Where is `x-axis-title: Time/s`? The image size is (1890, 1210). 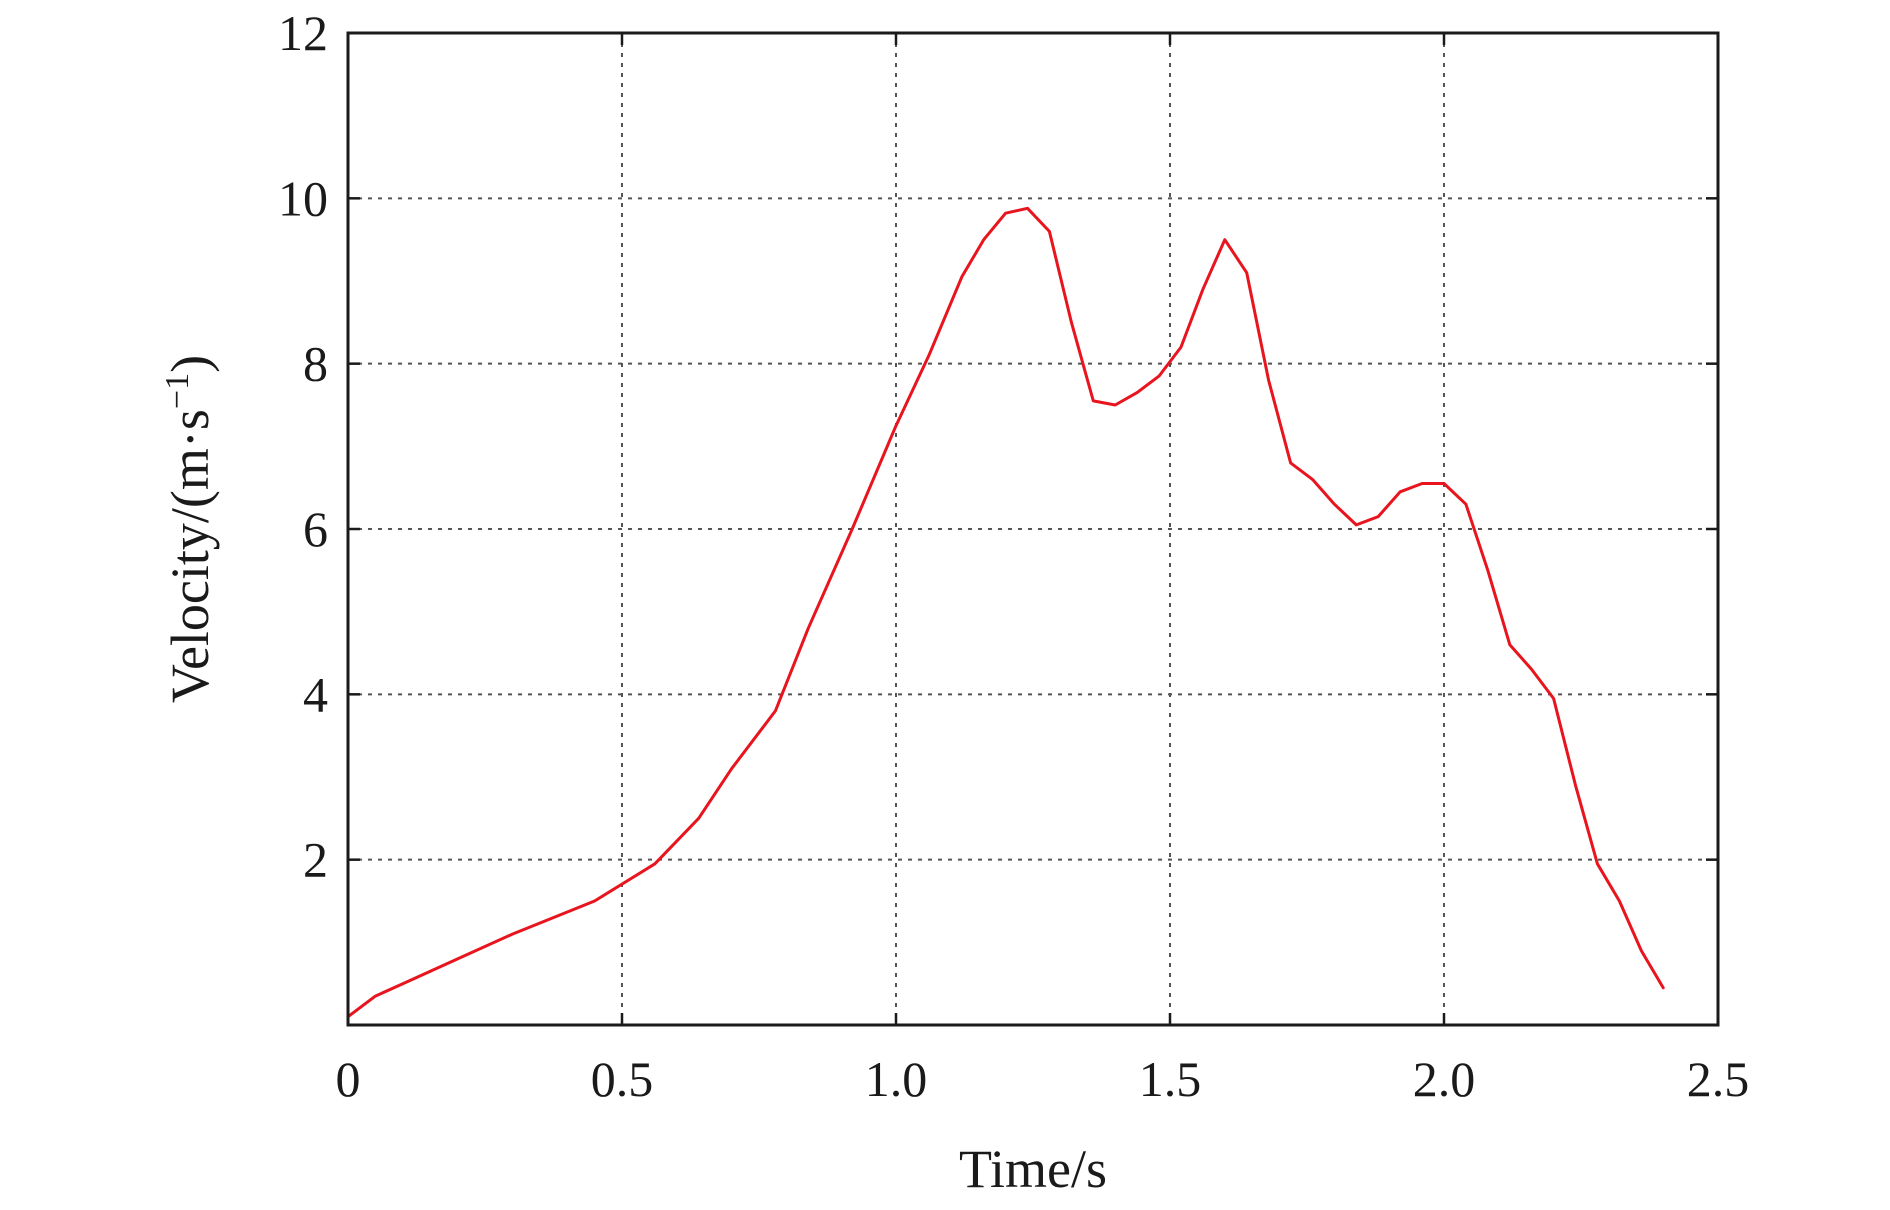
x-axis-title: Time/s is located at coordinates (1033, 1169).